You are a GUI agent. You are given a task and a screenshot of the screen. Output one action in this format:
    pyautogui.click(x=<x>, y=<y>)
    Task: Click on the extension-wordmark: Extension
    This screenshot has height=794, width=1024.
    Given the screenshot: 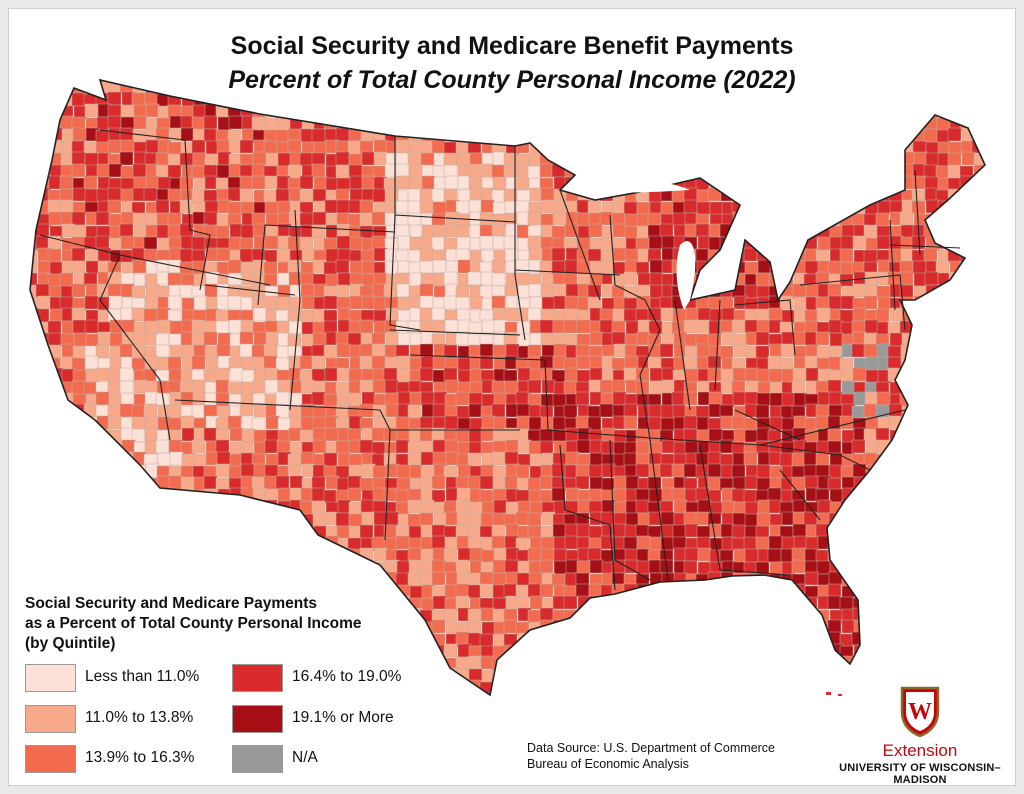 What is the action you would take?
    pyautogui.click(x=920, y=750)
    